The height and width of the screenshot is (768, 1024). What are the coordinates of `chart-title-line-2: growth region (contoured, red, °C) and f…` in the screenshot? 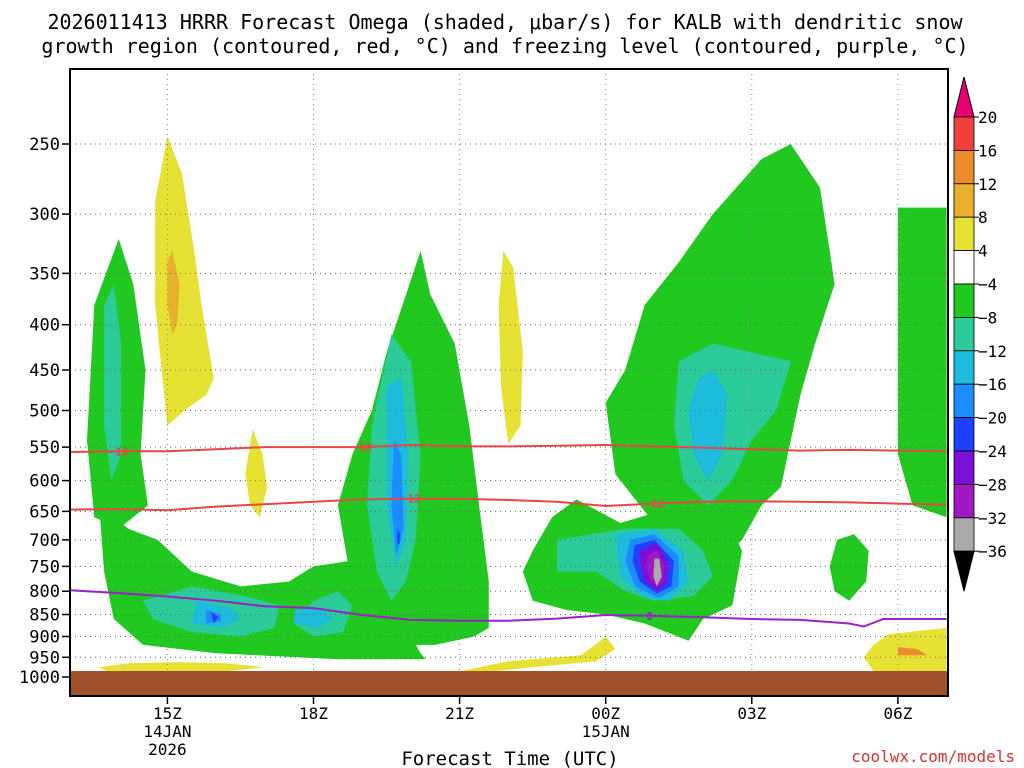 It's located at (504, 46).